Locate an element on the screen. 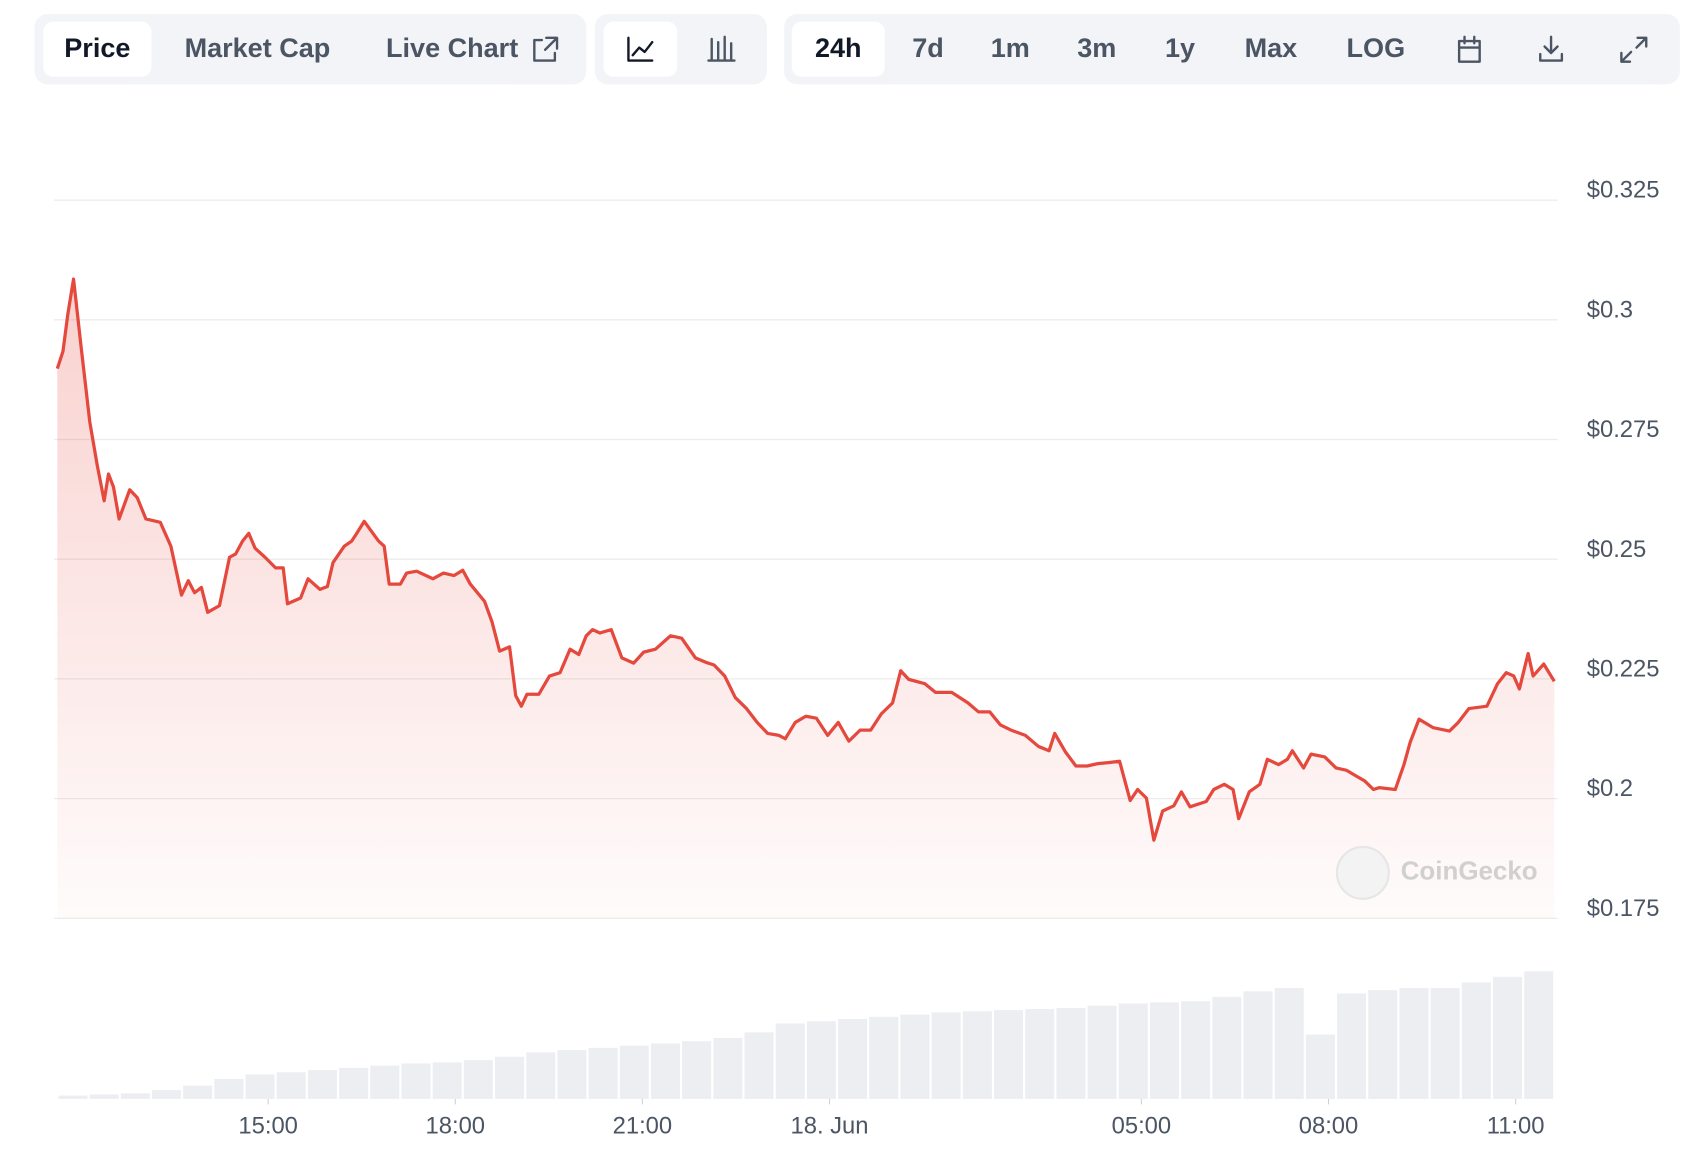 This screenshot has width=1696, height=1162. y-tick-label: $0.275 is located at coordinates (1623, 429).